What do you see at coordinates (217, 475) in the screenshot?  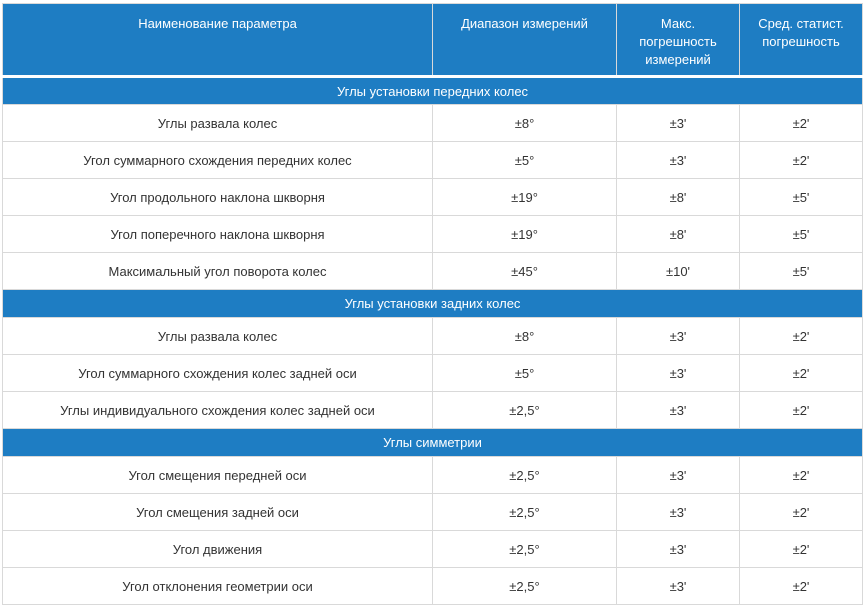 I see `parameter-name-cell: Угол смещения передней оси` at bounding box center [217, 475].